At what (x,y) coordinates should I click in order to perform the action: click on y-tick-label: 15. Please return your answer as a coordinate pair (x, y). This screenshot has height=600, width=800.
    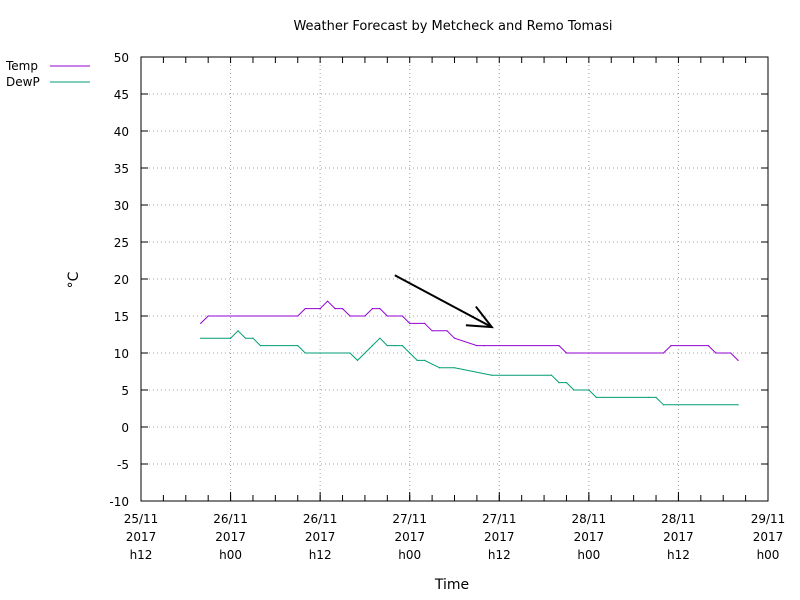
    Looking at the image, I should click on (121, 317).